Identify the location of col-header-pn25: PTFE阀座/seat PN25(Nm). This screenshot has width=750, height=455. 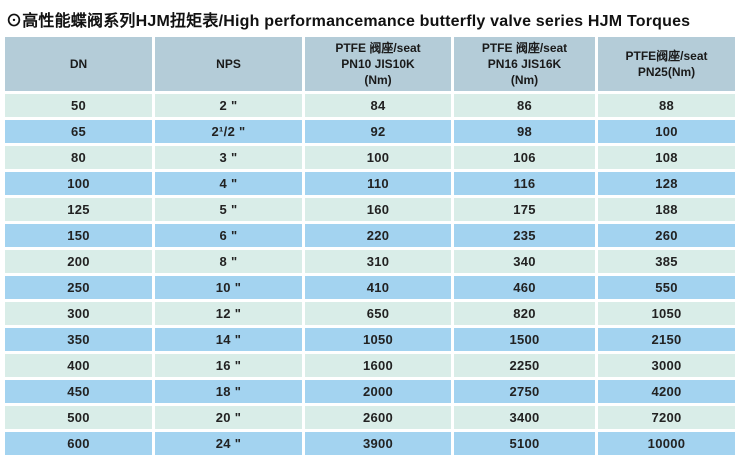
(666, 64).